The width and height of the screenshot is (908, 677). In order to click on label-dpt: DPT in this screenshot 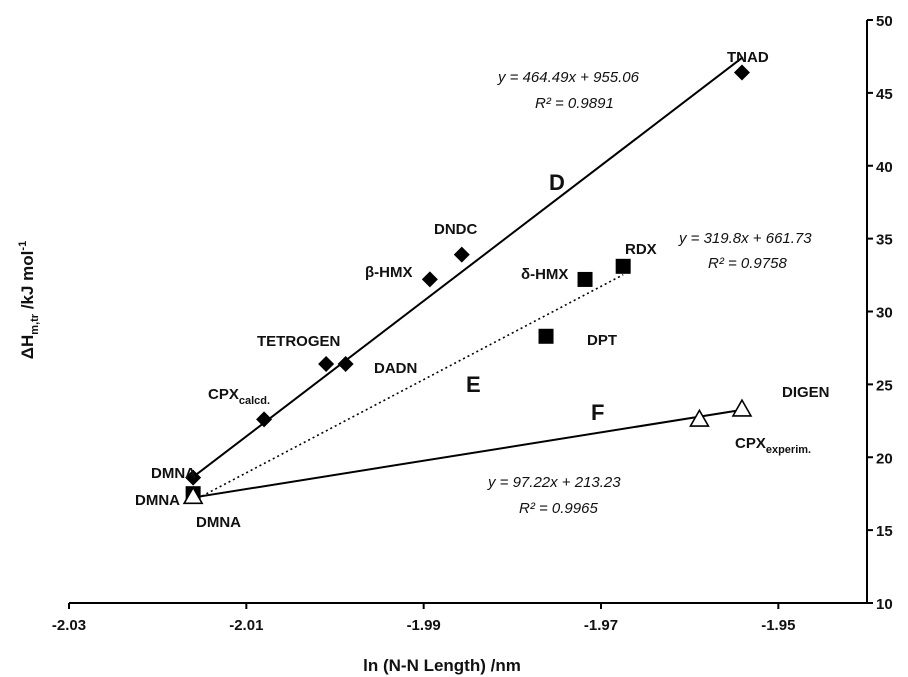, I will do `click(602, 340)`.